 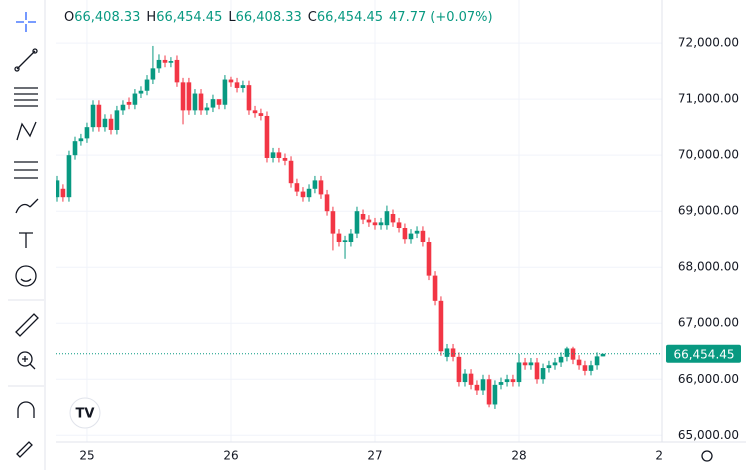 I want to click on toolbar, so click(x=27, y=235).